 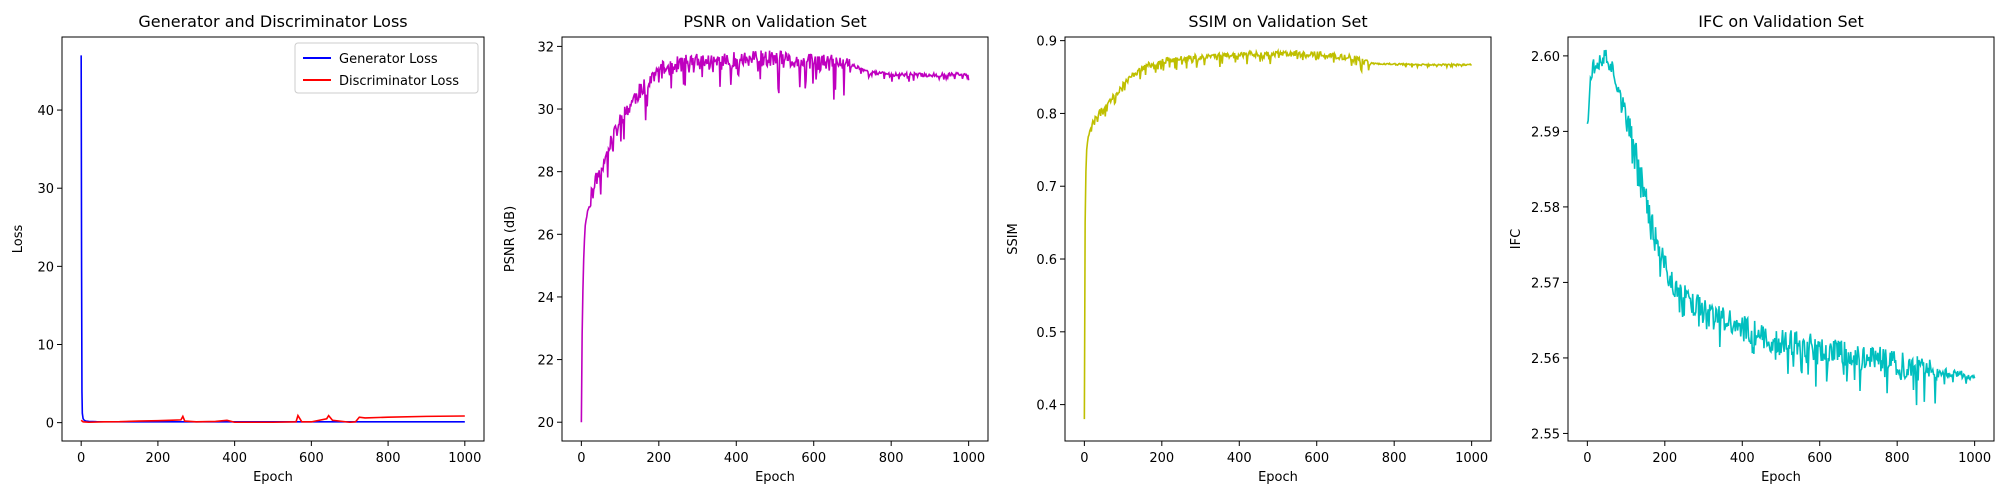 I want to click on y-axis-label: PSNR (dB), so click(x=510, y=239).